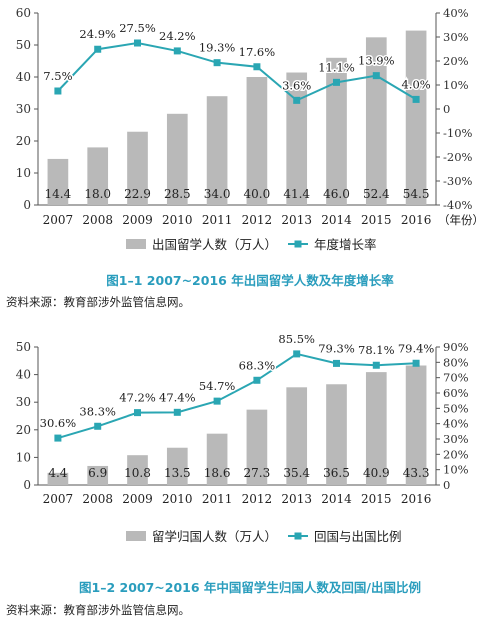  What do you see at coordinates (376, 61) in the screenshot?
I see `line-value-label: 13.9%` at bounding box center [376, 61].